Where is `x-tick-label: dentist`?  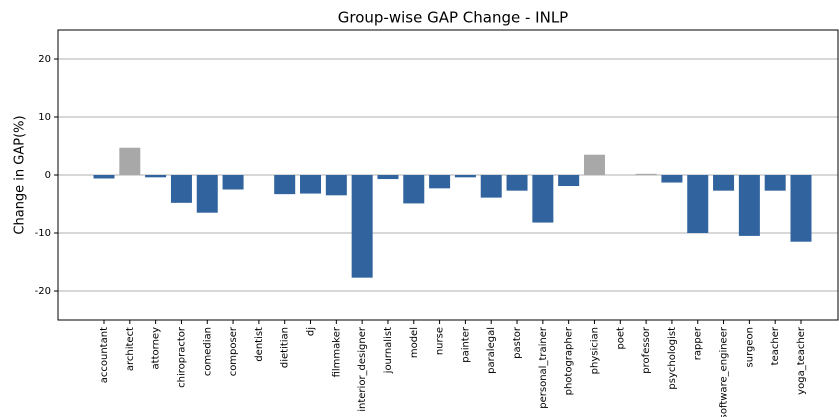 x-tick-label: dentist is located at coordinates (259, 344).